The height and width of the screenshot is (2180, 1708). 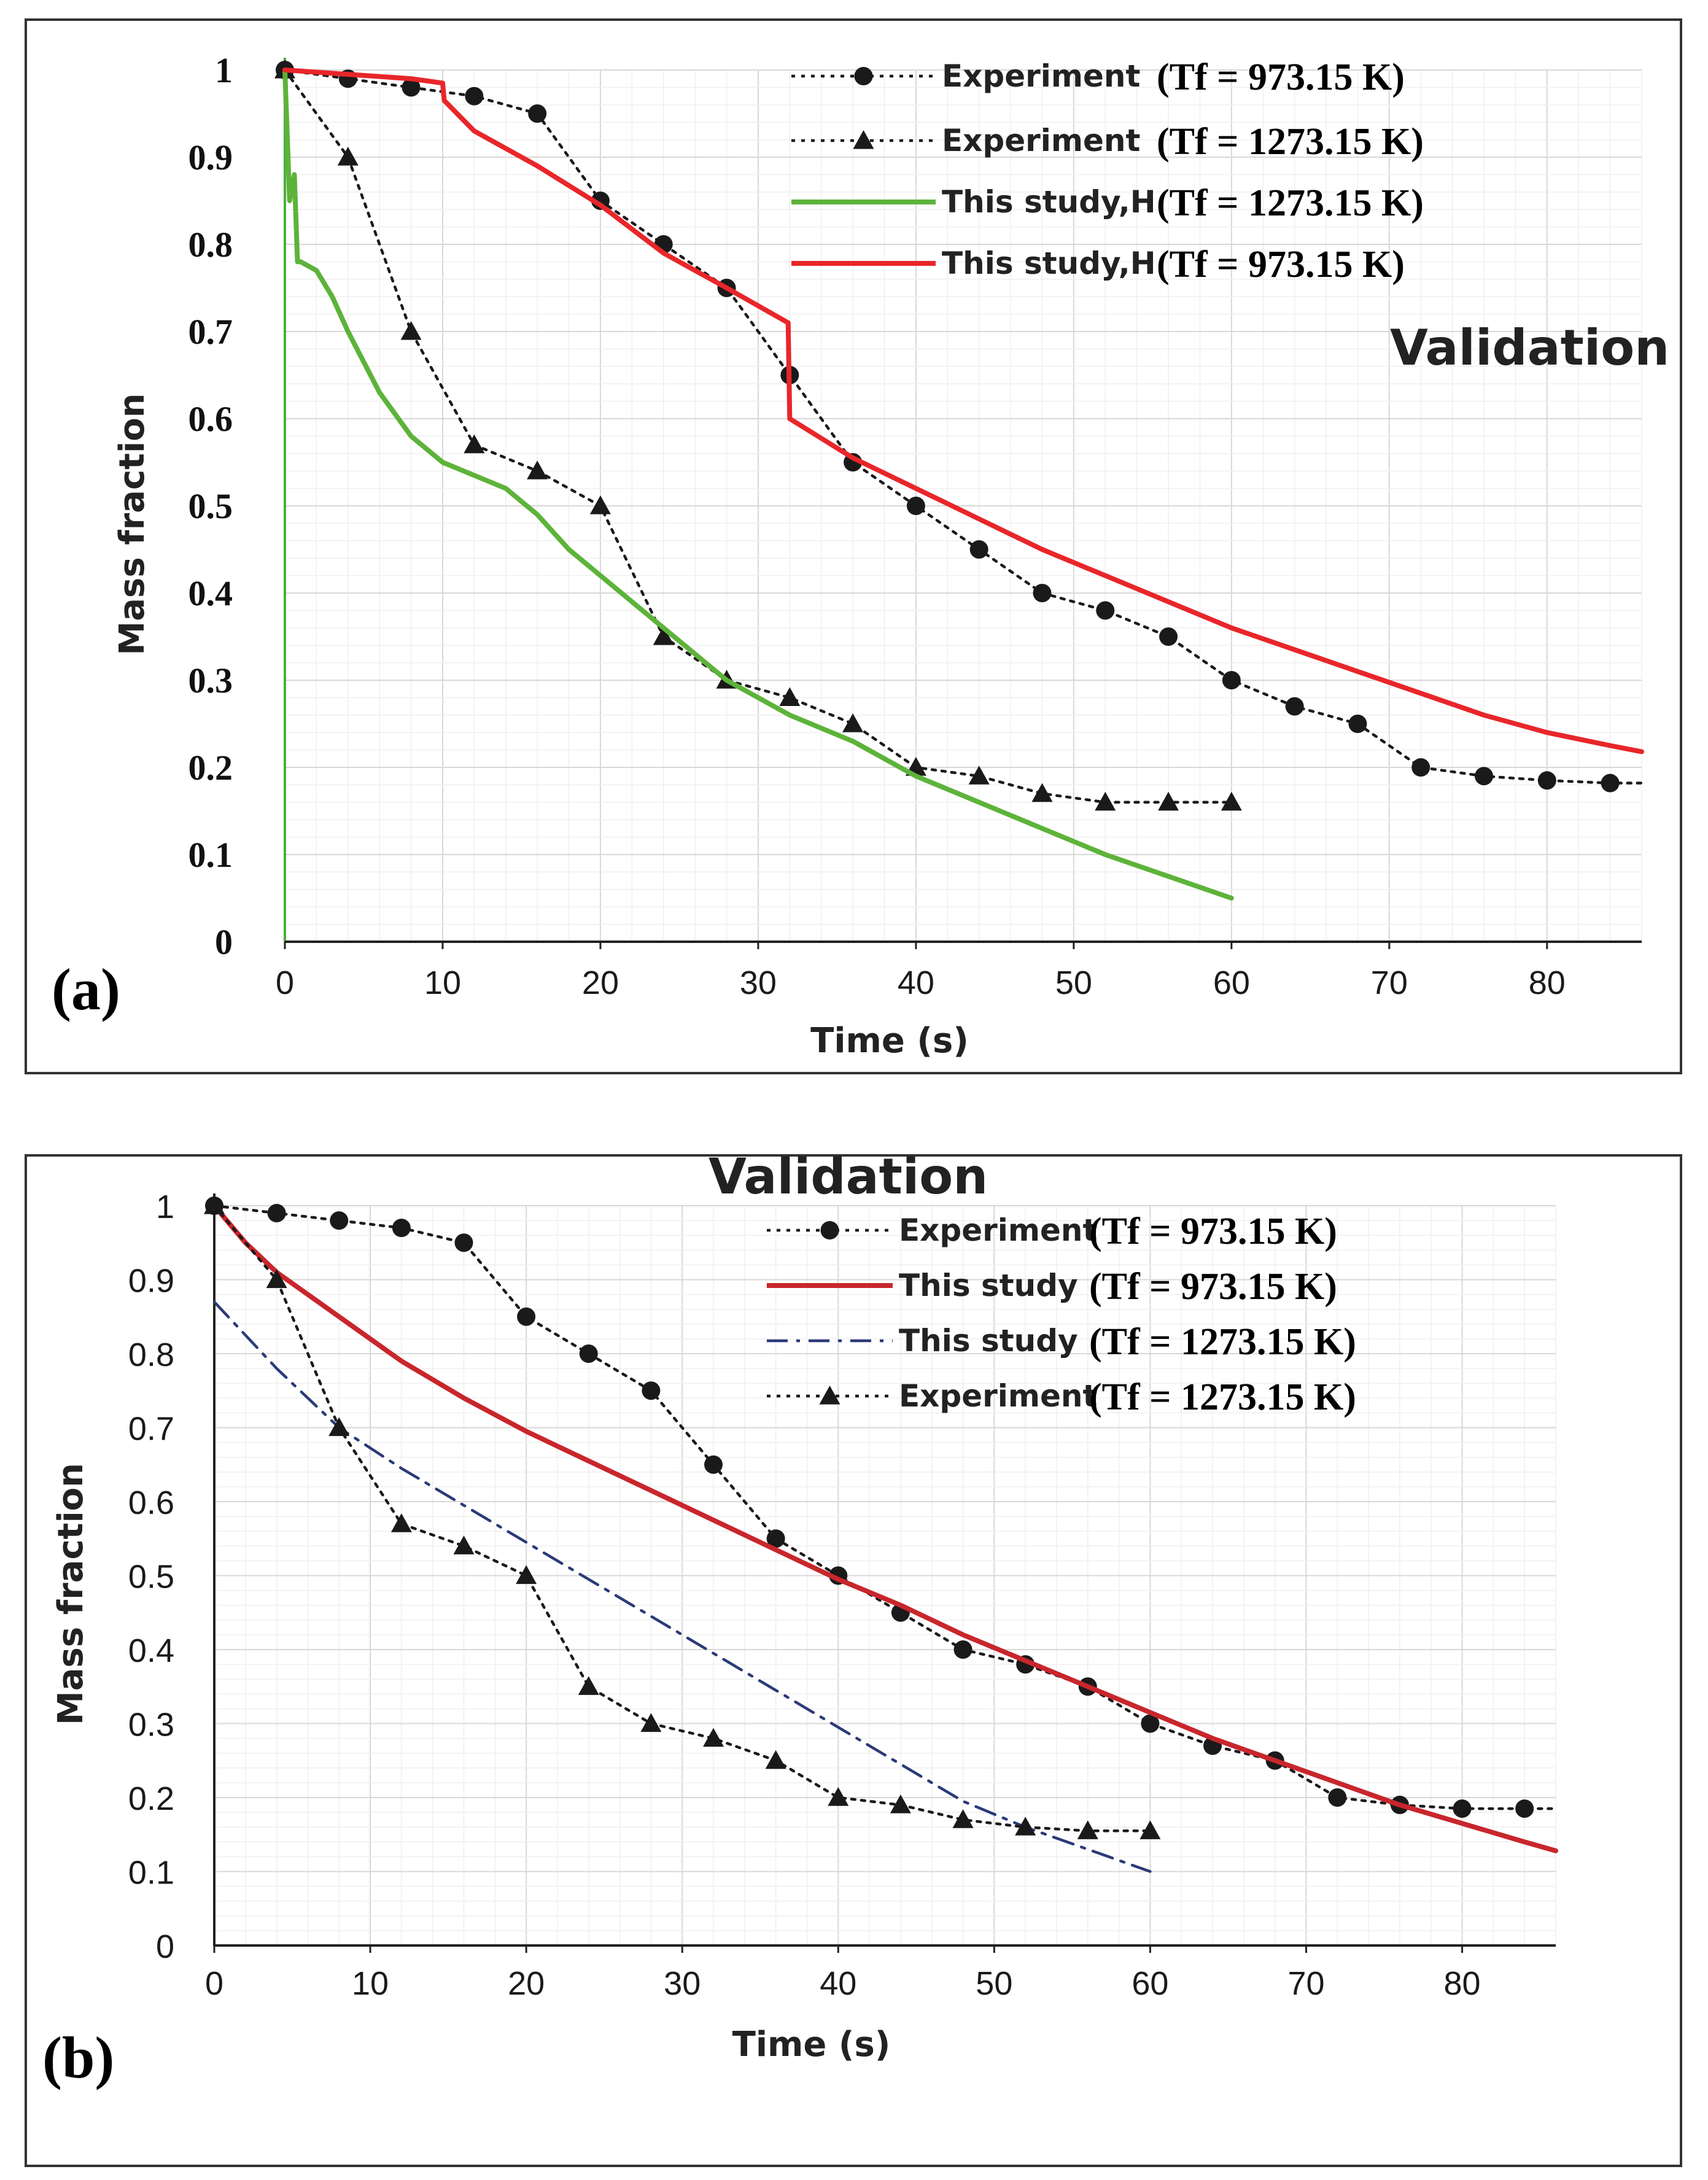 I want to click on y-tick-label: 0.1, so click(x=151, y=1873).